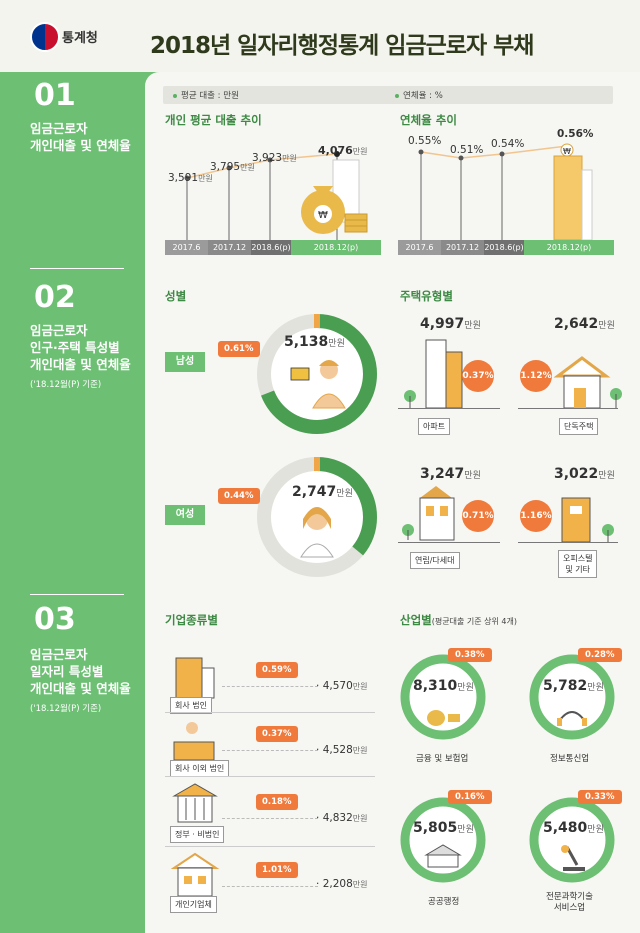 This screenshot has height=933, width=640. What do you see at coordinates (494, 152) in the screenshot?
I see `delinq-trend-line` at bounding box center [494, 152].